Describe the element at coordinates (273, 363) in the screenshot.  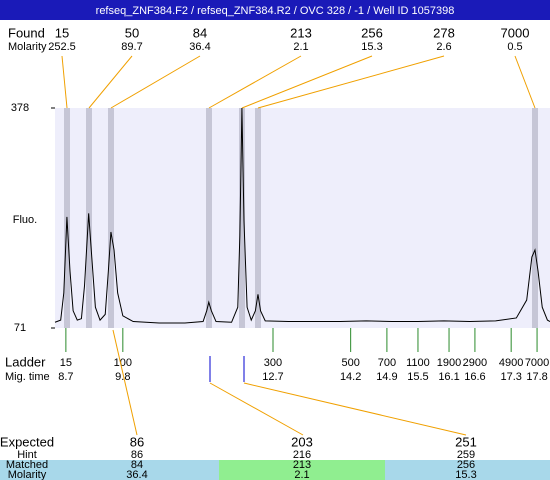
I see `ladder-size: 300` at that location.